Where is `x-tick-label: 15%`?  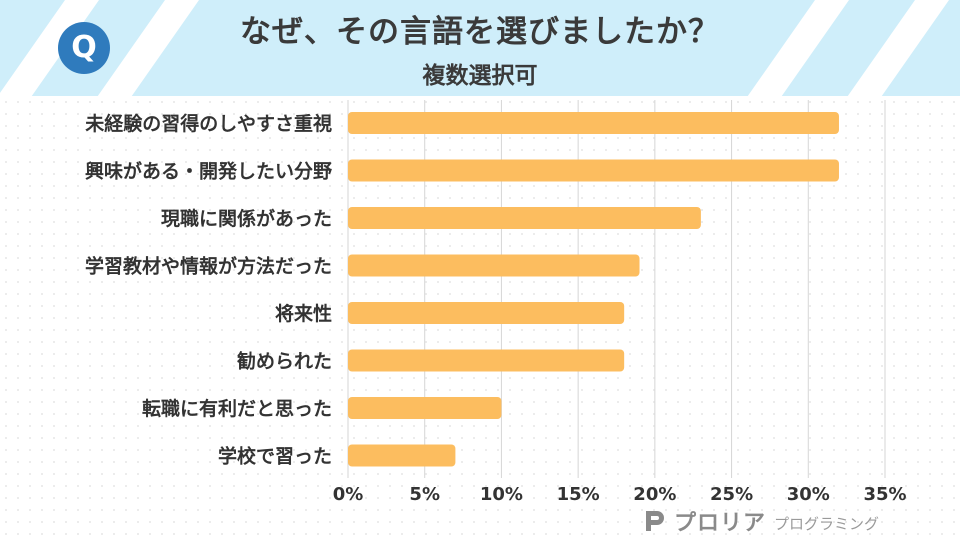 x-tick-label: 15% is located at coordinates (578, 494).